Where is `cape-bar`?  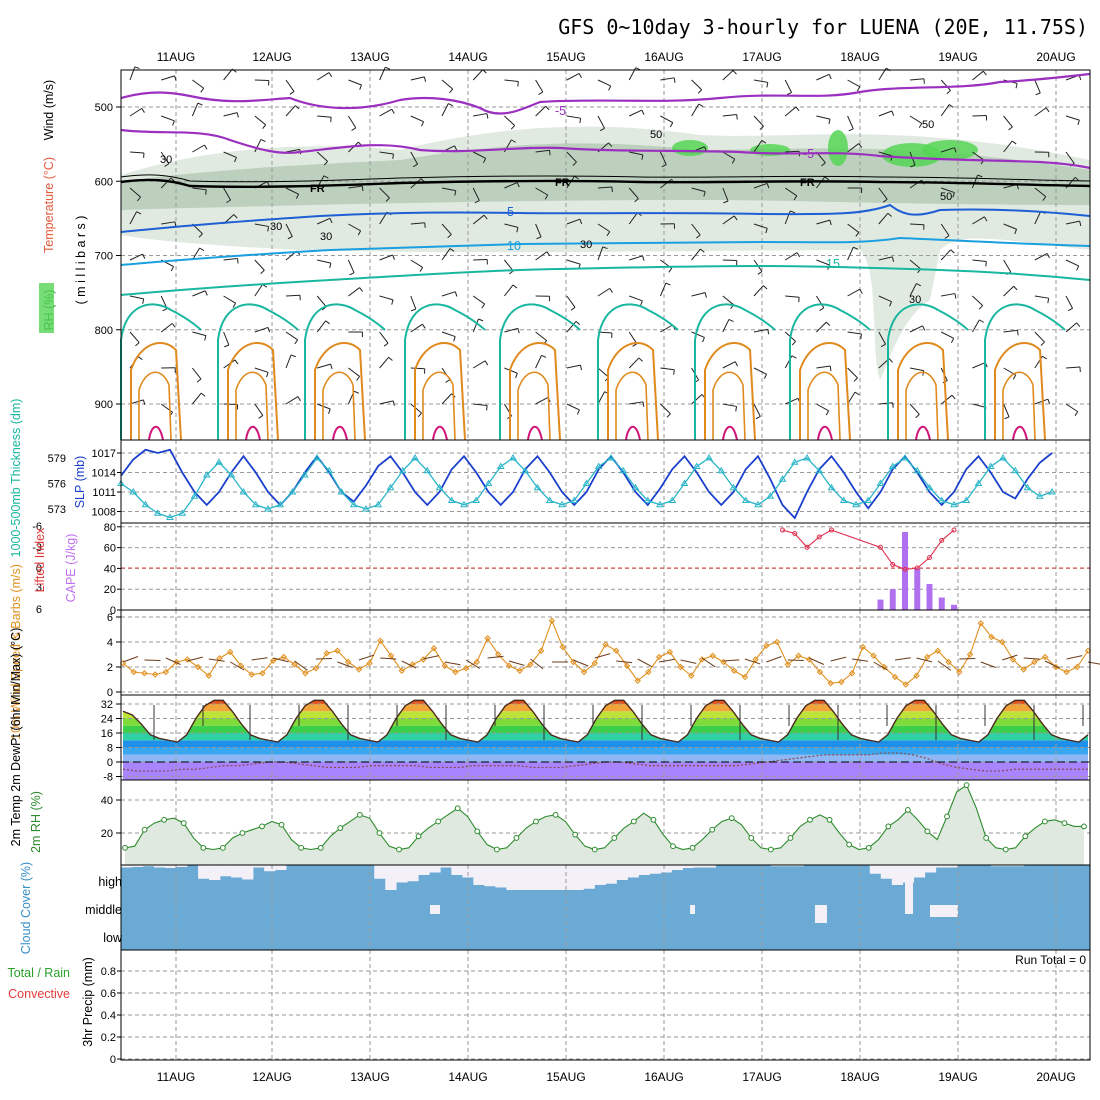 cape-bar is located at coordinates (929, 597).